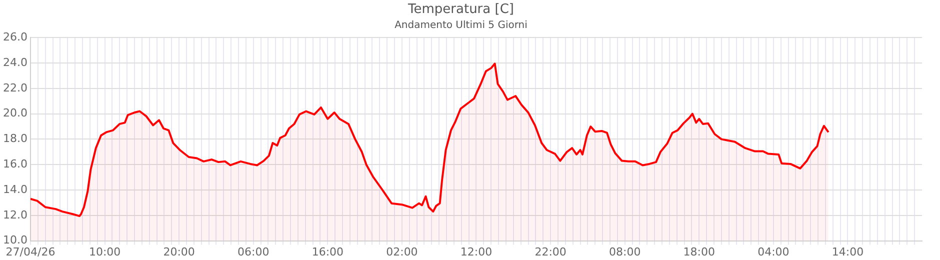 The image size is (940, 260). I want to click on y-tick-label: 26.0, so click(15, 37).